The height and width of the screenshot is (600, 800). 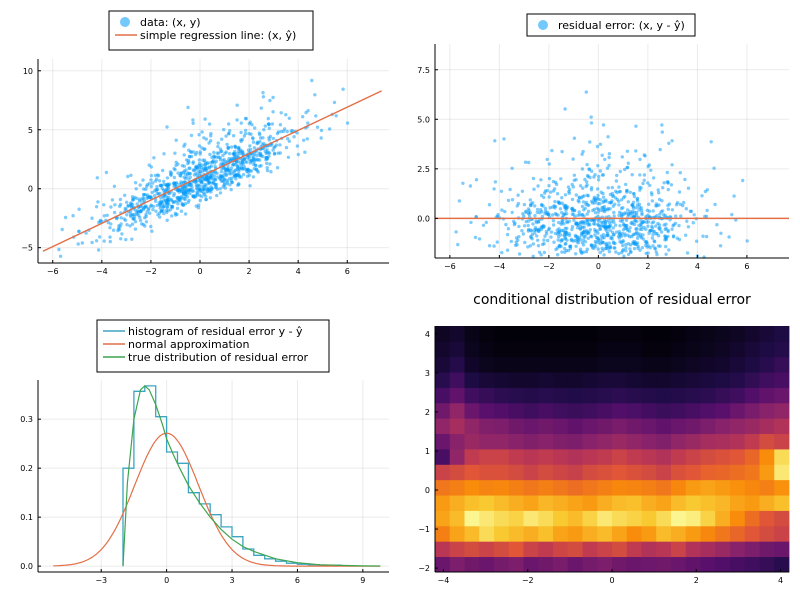 What do you see at coordinates (249, 271) in the screenshot?
I see `x-tick-label: 2` at bounding box center [249, 271].